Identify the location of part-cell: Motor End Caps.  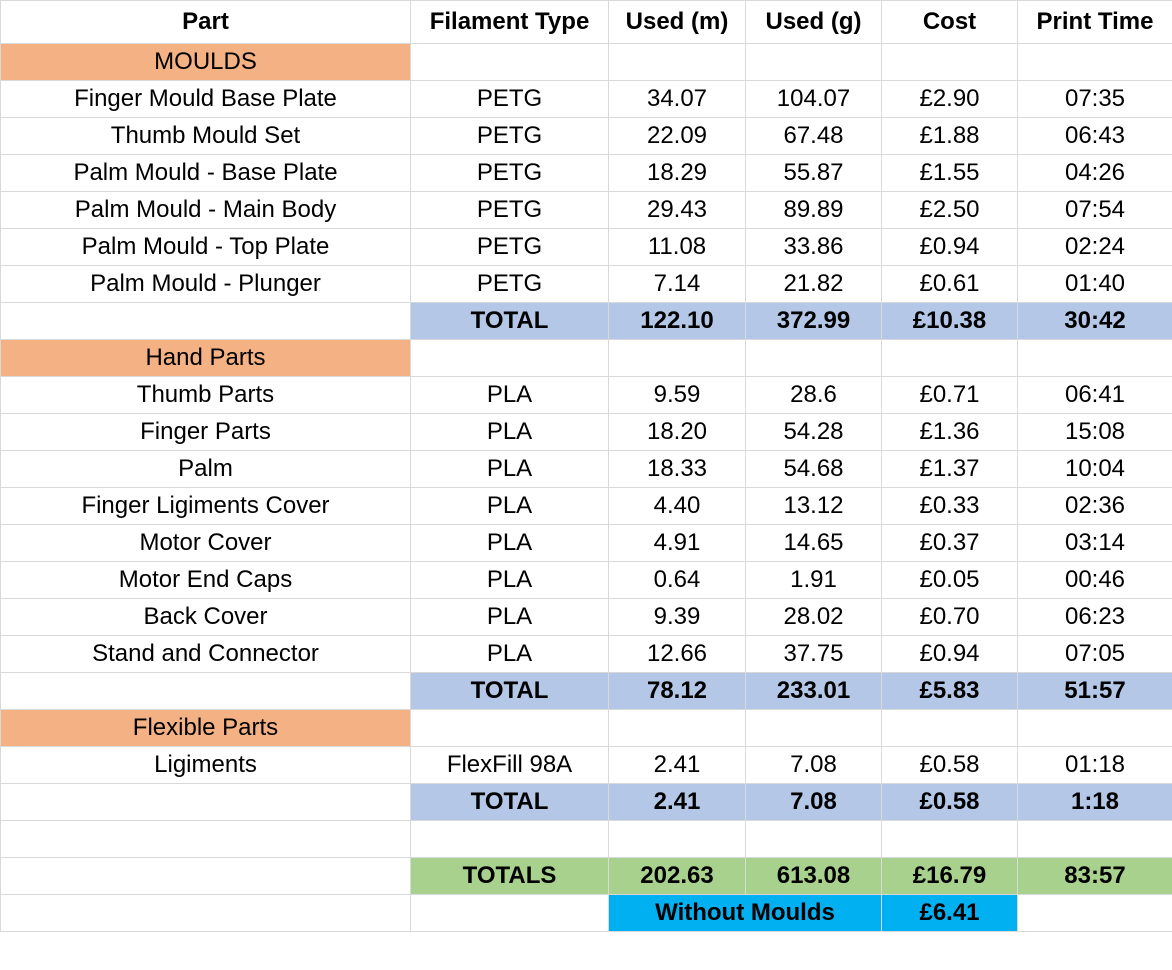
(205, 580).